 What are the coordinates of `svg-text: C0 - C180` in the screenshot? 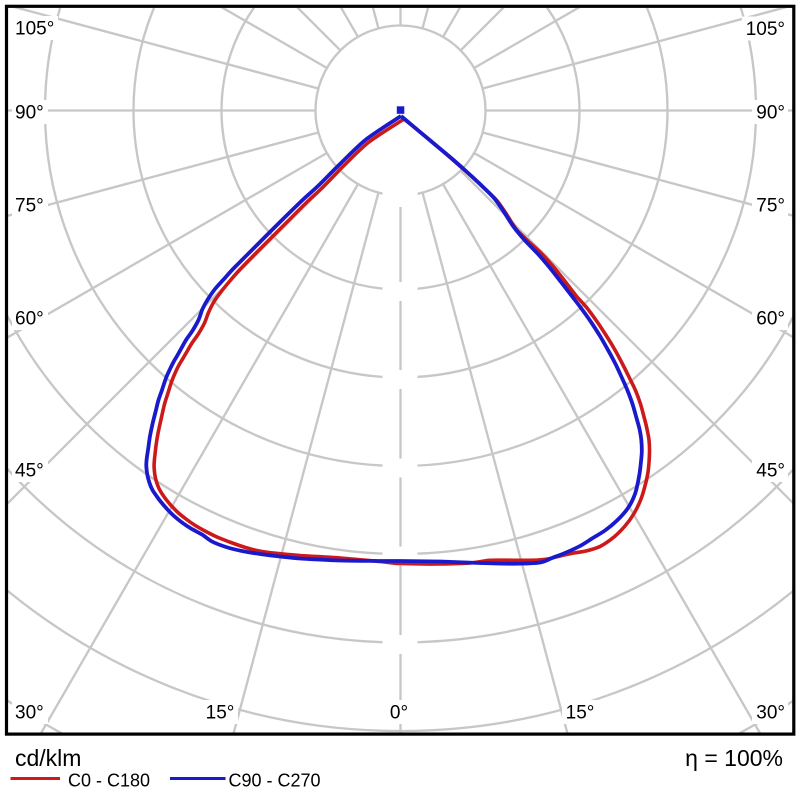 It's located at (109, 781).